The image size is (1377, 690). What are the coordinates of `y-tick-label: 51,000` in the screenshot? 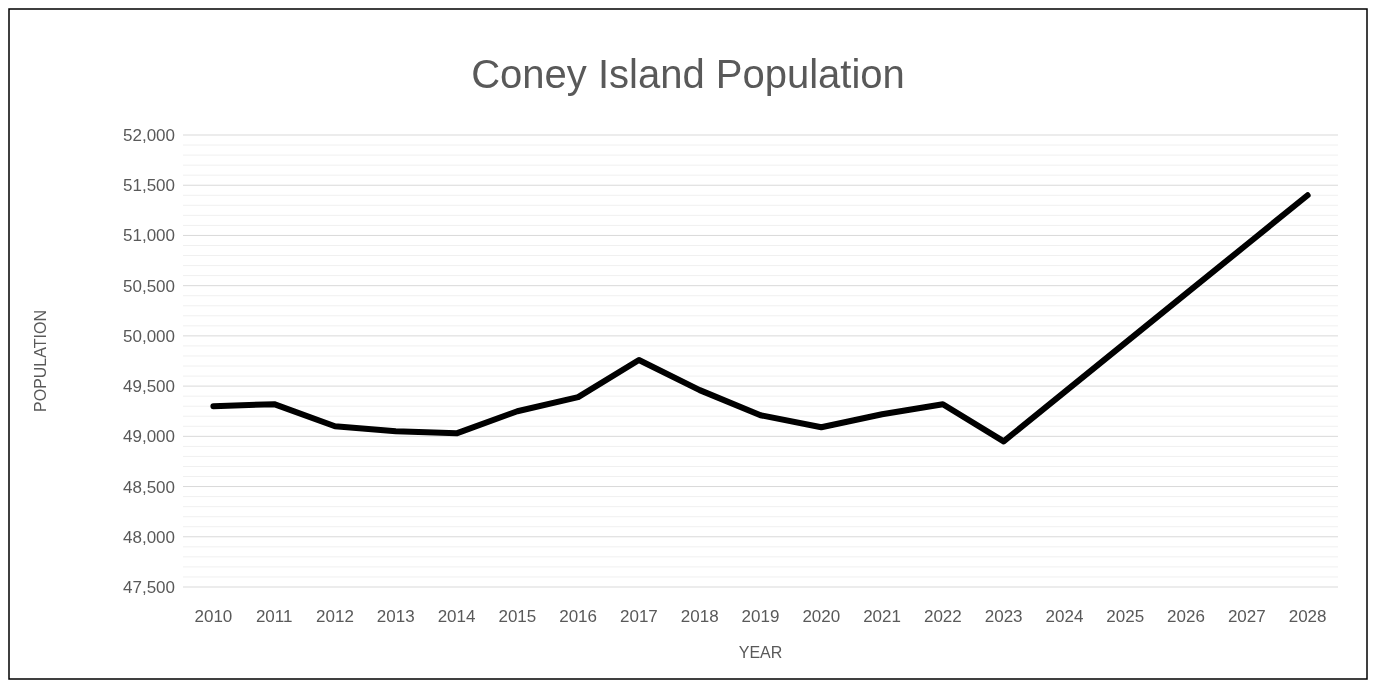 It's located at (149, 236).